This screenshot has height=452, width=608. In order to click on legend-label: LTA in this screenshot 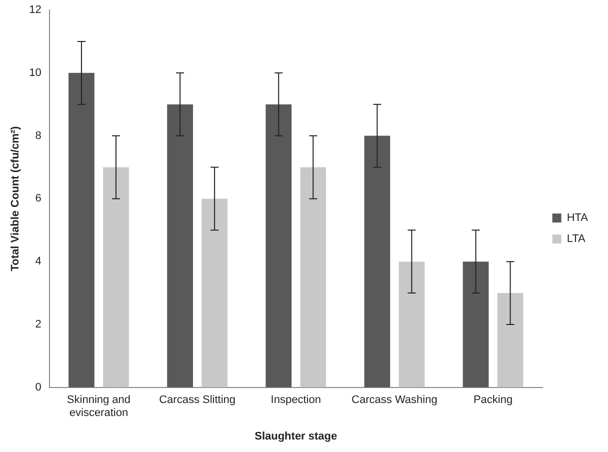, I will do `click(576, 239)`.